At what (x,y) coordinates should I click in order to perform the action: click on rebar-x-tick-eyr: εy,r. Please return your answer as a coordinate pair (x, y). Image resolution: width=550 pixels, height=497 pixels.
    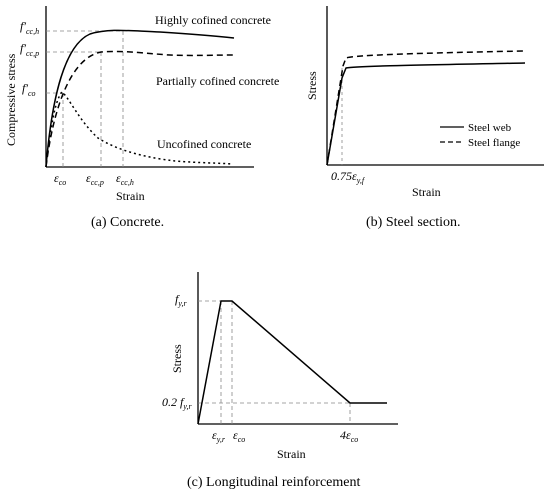
    Looking at the image, I should click on (219, 436).